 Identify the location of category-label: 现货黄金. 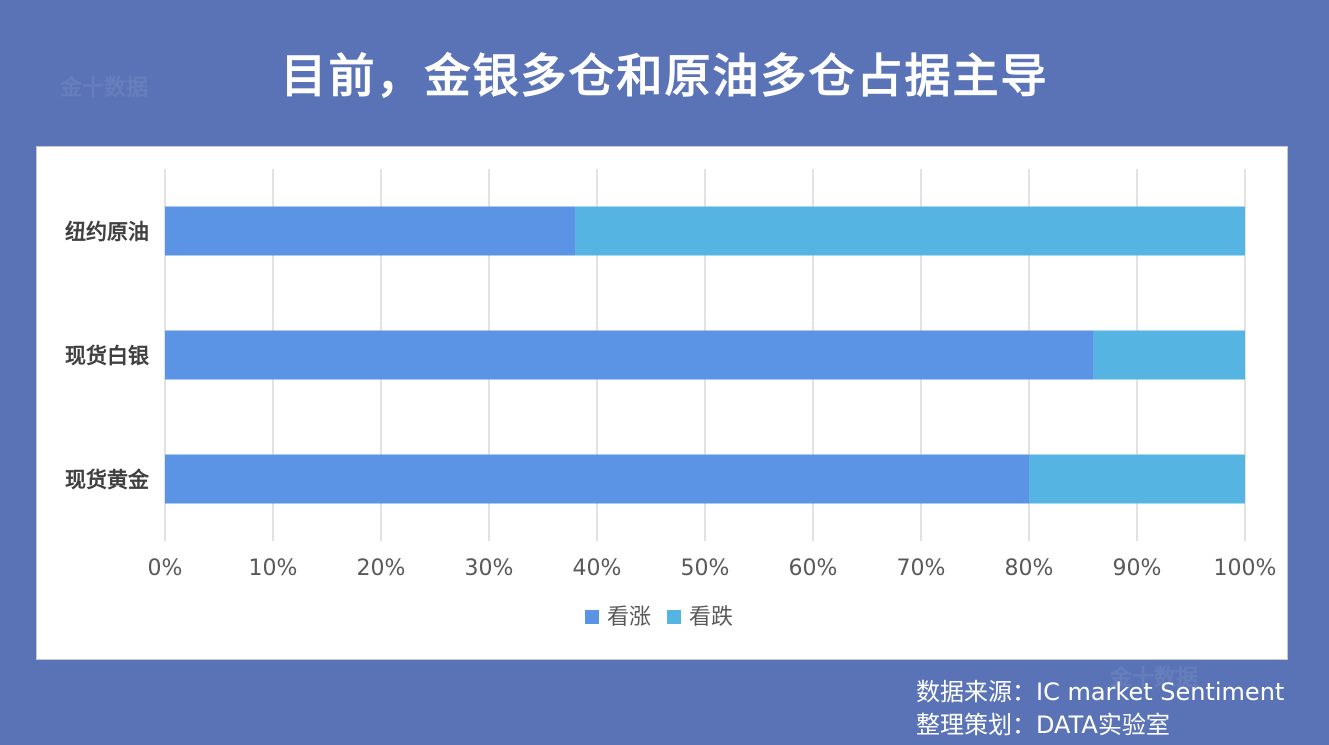
(107, 480).